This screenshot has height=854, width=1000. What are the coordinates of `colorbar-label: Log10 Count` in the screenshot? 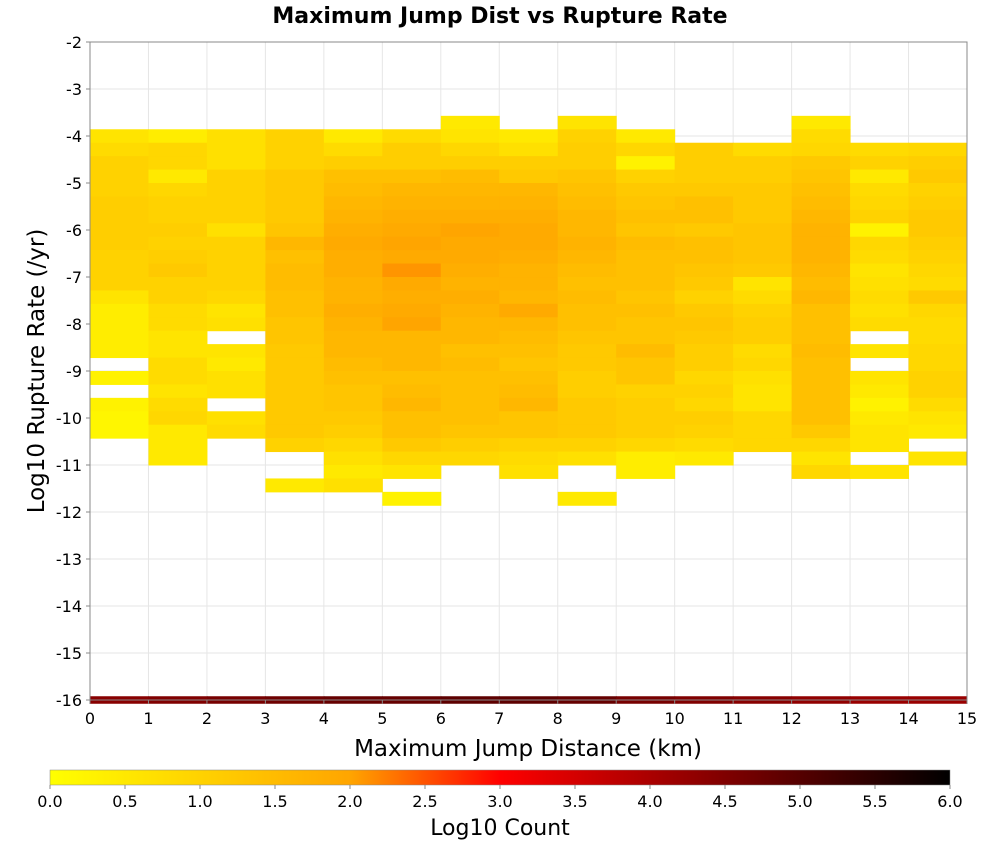 It's located at (500, 828).